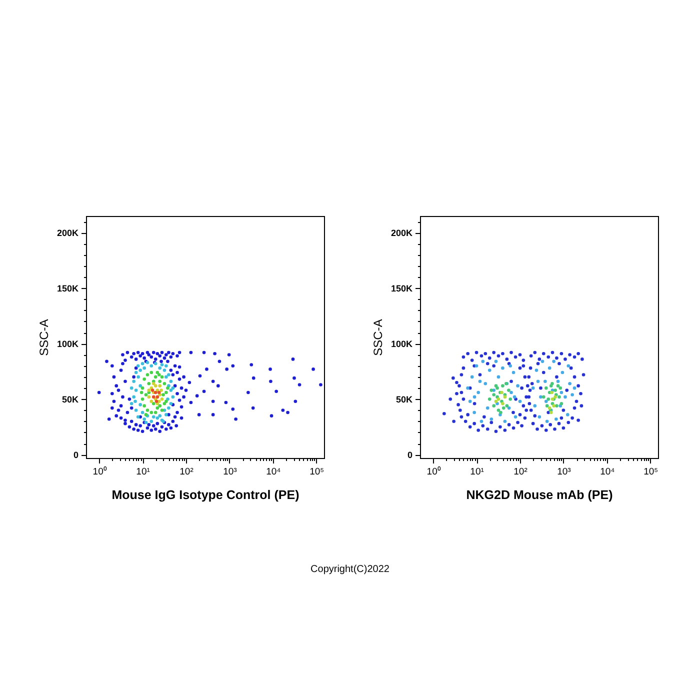  I want to click on text: Copyright(C)2022, so click(350, 569).